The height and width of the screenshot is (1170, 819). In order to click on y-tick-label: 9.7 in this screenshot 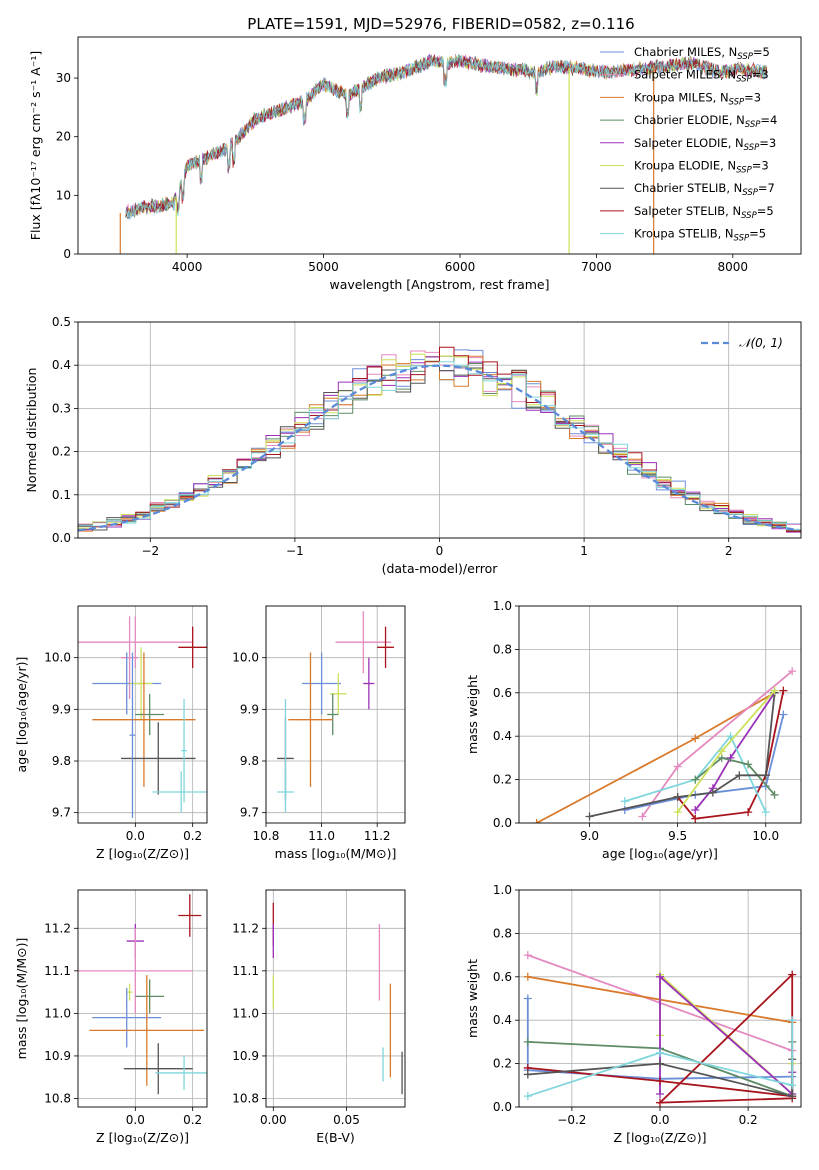, I will do `click(249, 813)`.